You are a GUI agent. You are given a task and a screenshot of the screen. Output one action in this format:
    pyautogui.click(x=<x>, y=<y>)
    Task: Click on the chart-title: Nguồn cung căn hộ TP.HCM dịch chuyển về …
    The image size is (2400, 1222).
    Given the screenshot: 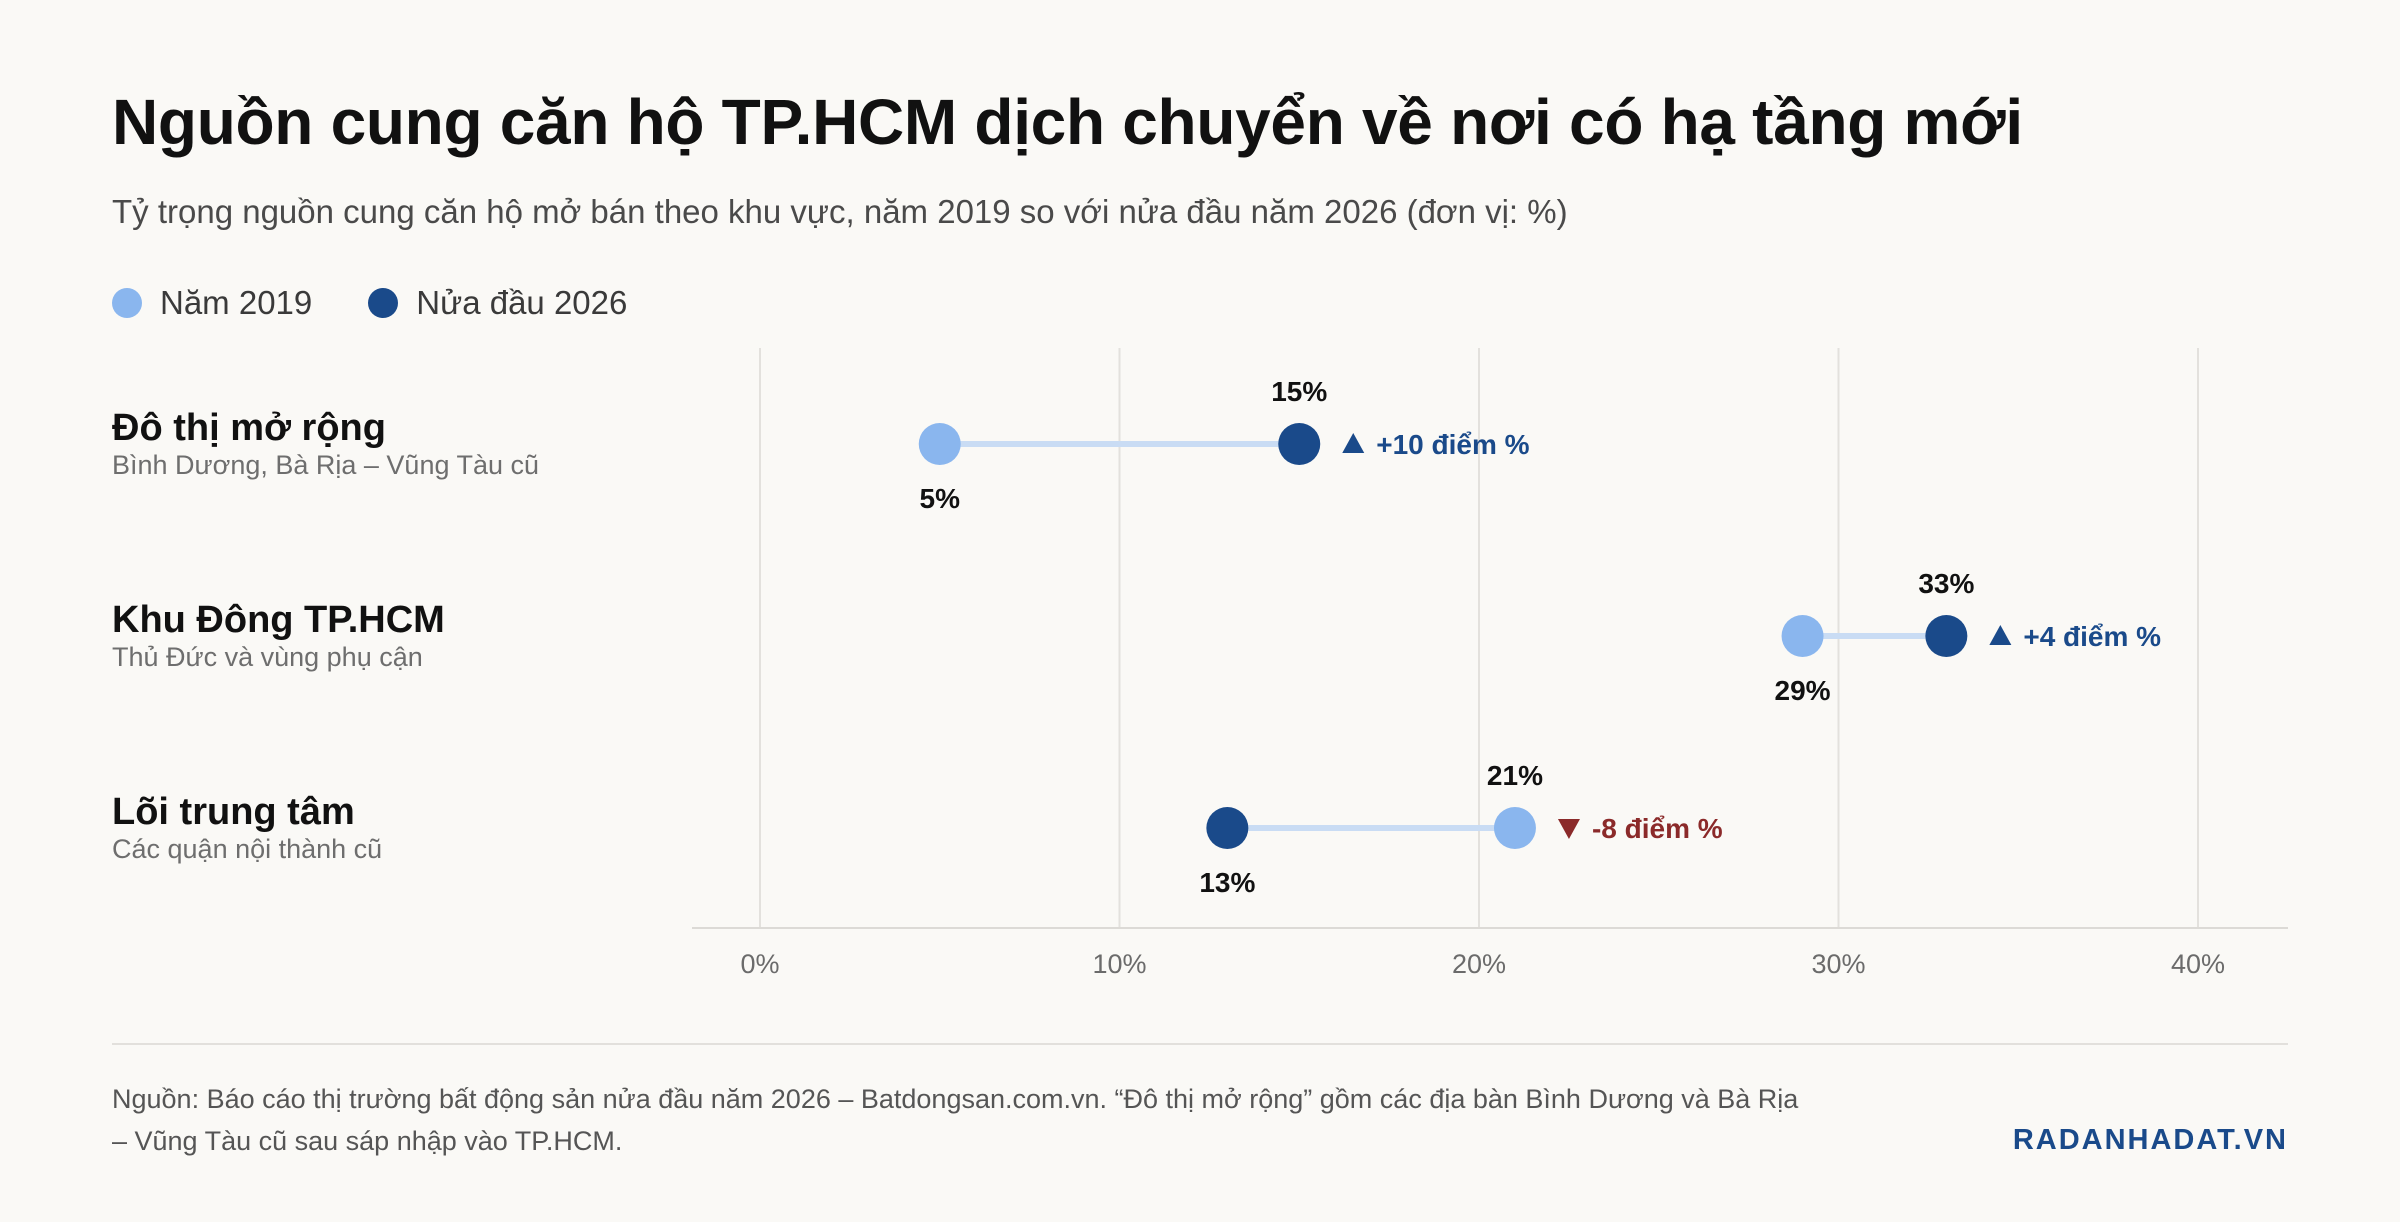 What is the action you would take?
    pyautogui.click(x=1067, y=122)
    